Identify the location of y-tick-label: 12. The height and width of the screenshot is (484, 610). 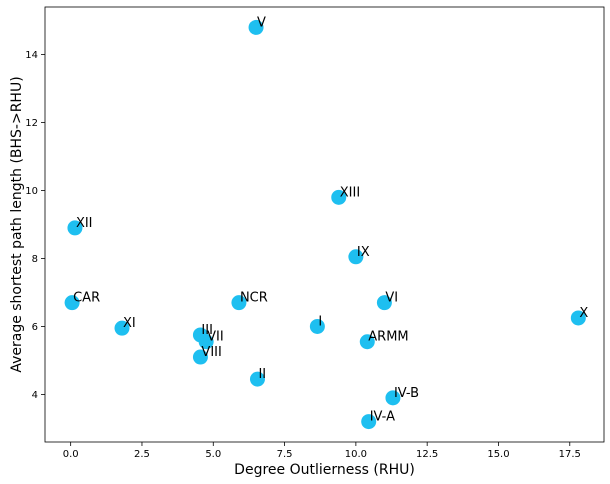
(31, 123).